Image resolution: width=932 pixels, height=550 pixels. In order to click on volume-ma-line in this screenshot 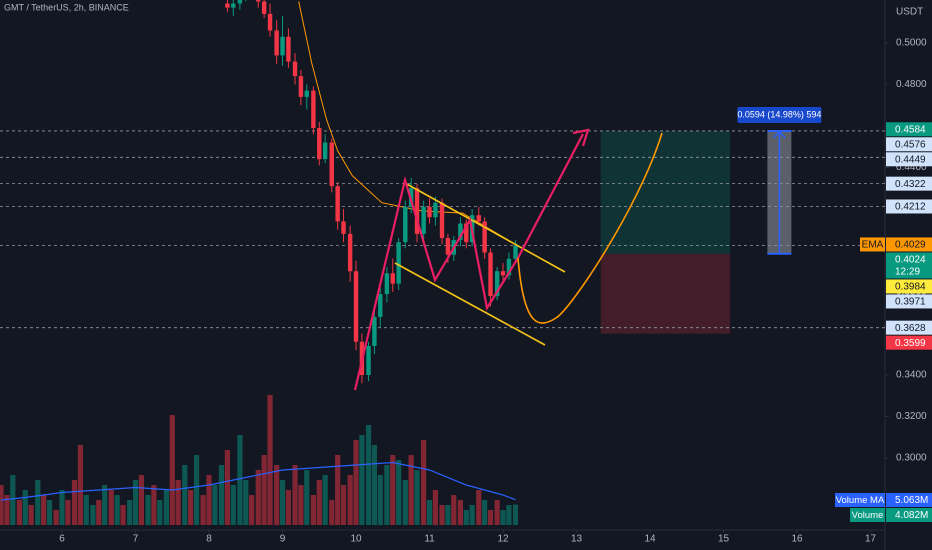, I will do `click(258, 481)`.